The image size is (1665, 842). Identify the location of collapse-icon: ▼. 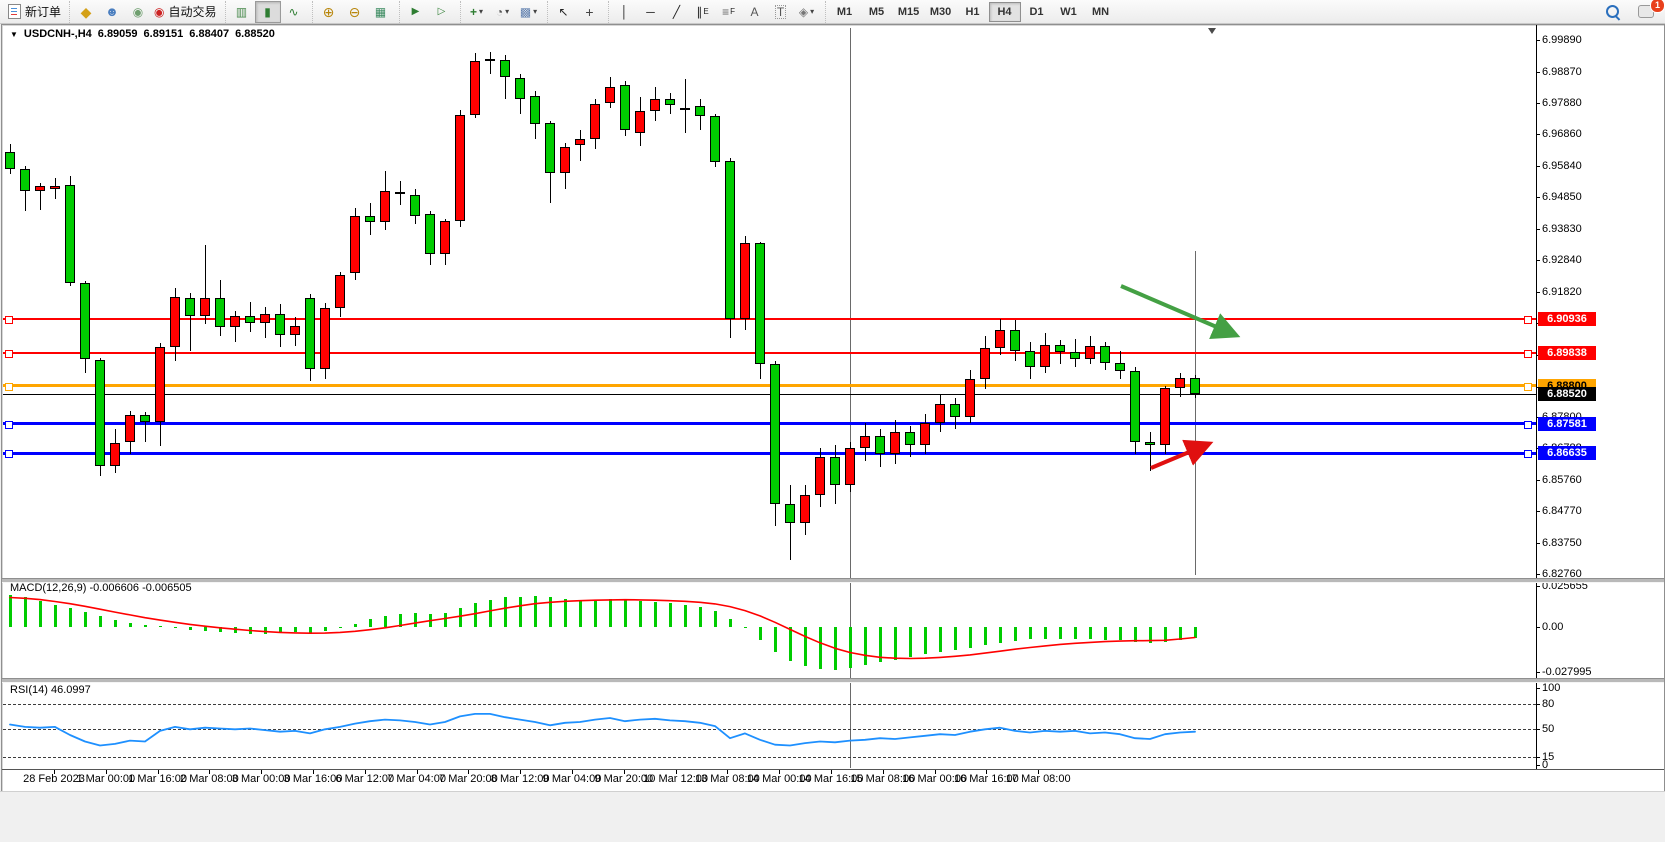
(14, 34).